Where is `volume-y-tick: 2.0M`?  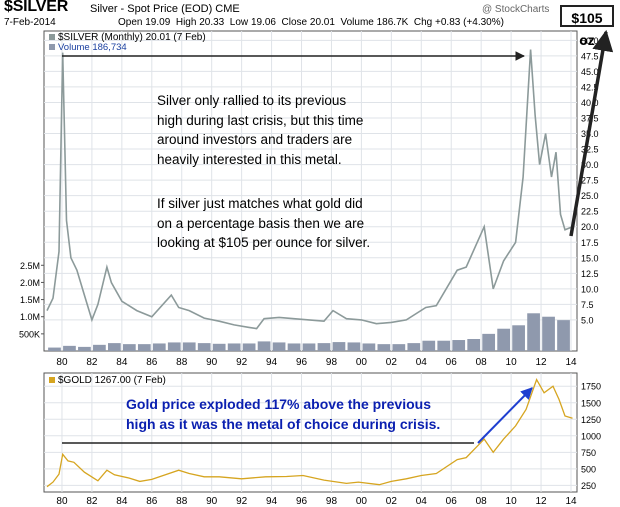 volume-y-tick: 2.0M is located at coordinates (30, 283).